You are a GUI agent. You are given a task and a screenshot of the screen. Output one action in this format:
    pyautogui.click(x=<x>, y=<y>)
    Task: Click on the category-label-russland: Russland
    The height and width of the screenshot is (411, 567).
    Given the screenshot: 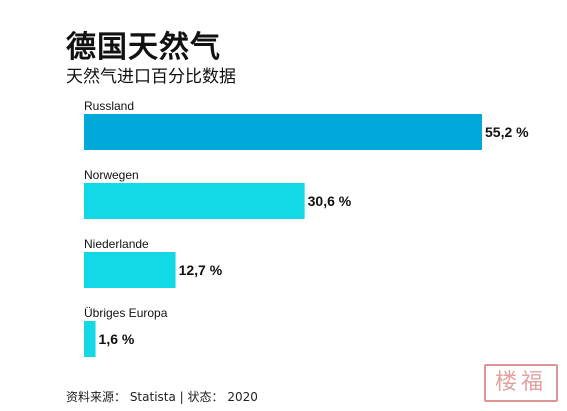 What is the action you would take?
    pyautogui.click(x=109, y=106)
    